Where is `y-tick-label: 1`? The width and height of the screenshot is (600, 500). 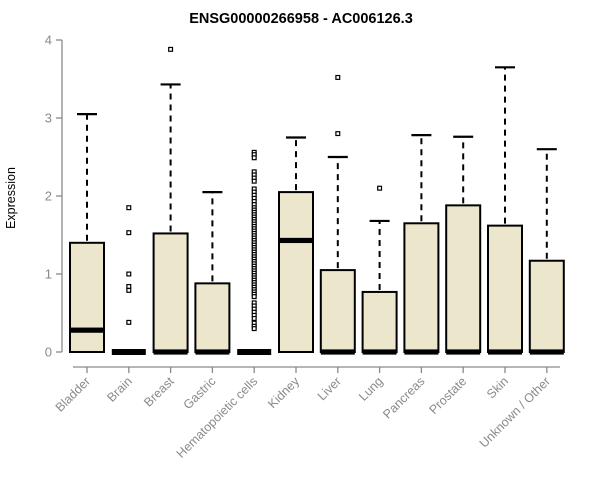 y-tick-label: 1 is located at coordinates (48, 274).